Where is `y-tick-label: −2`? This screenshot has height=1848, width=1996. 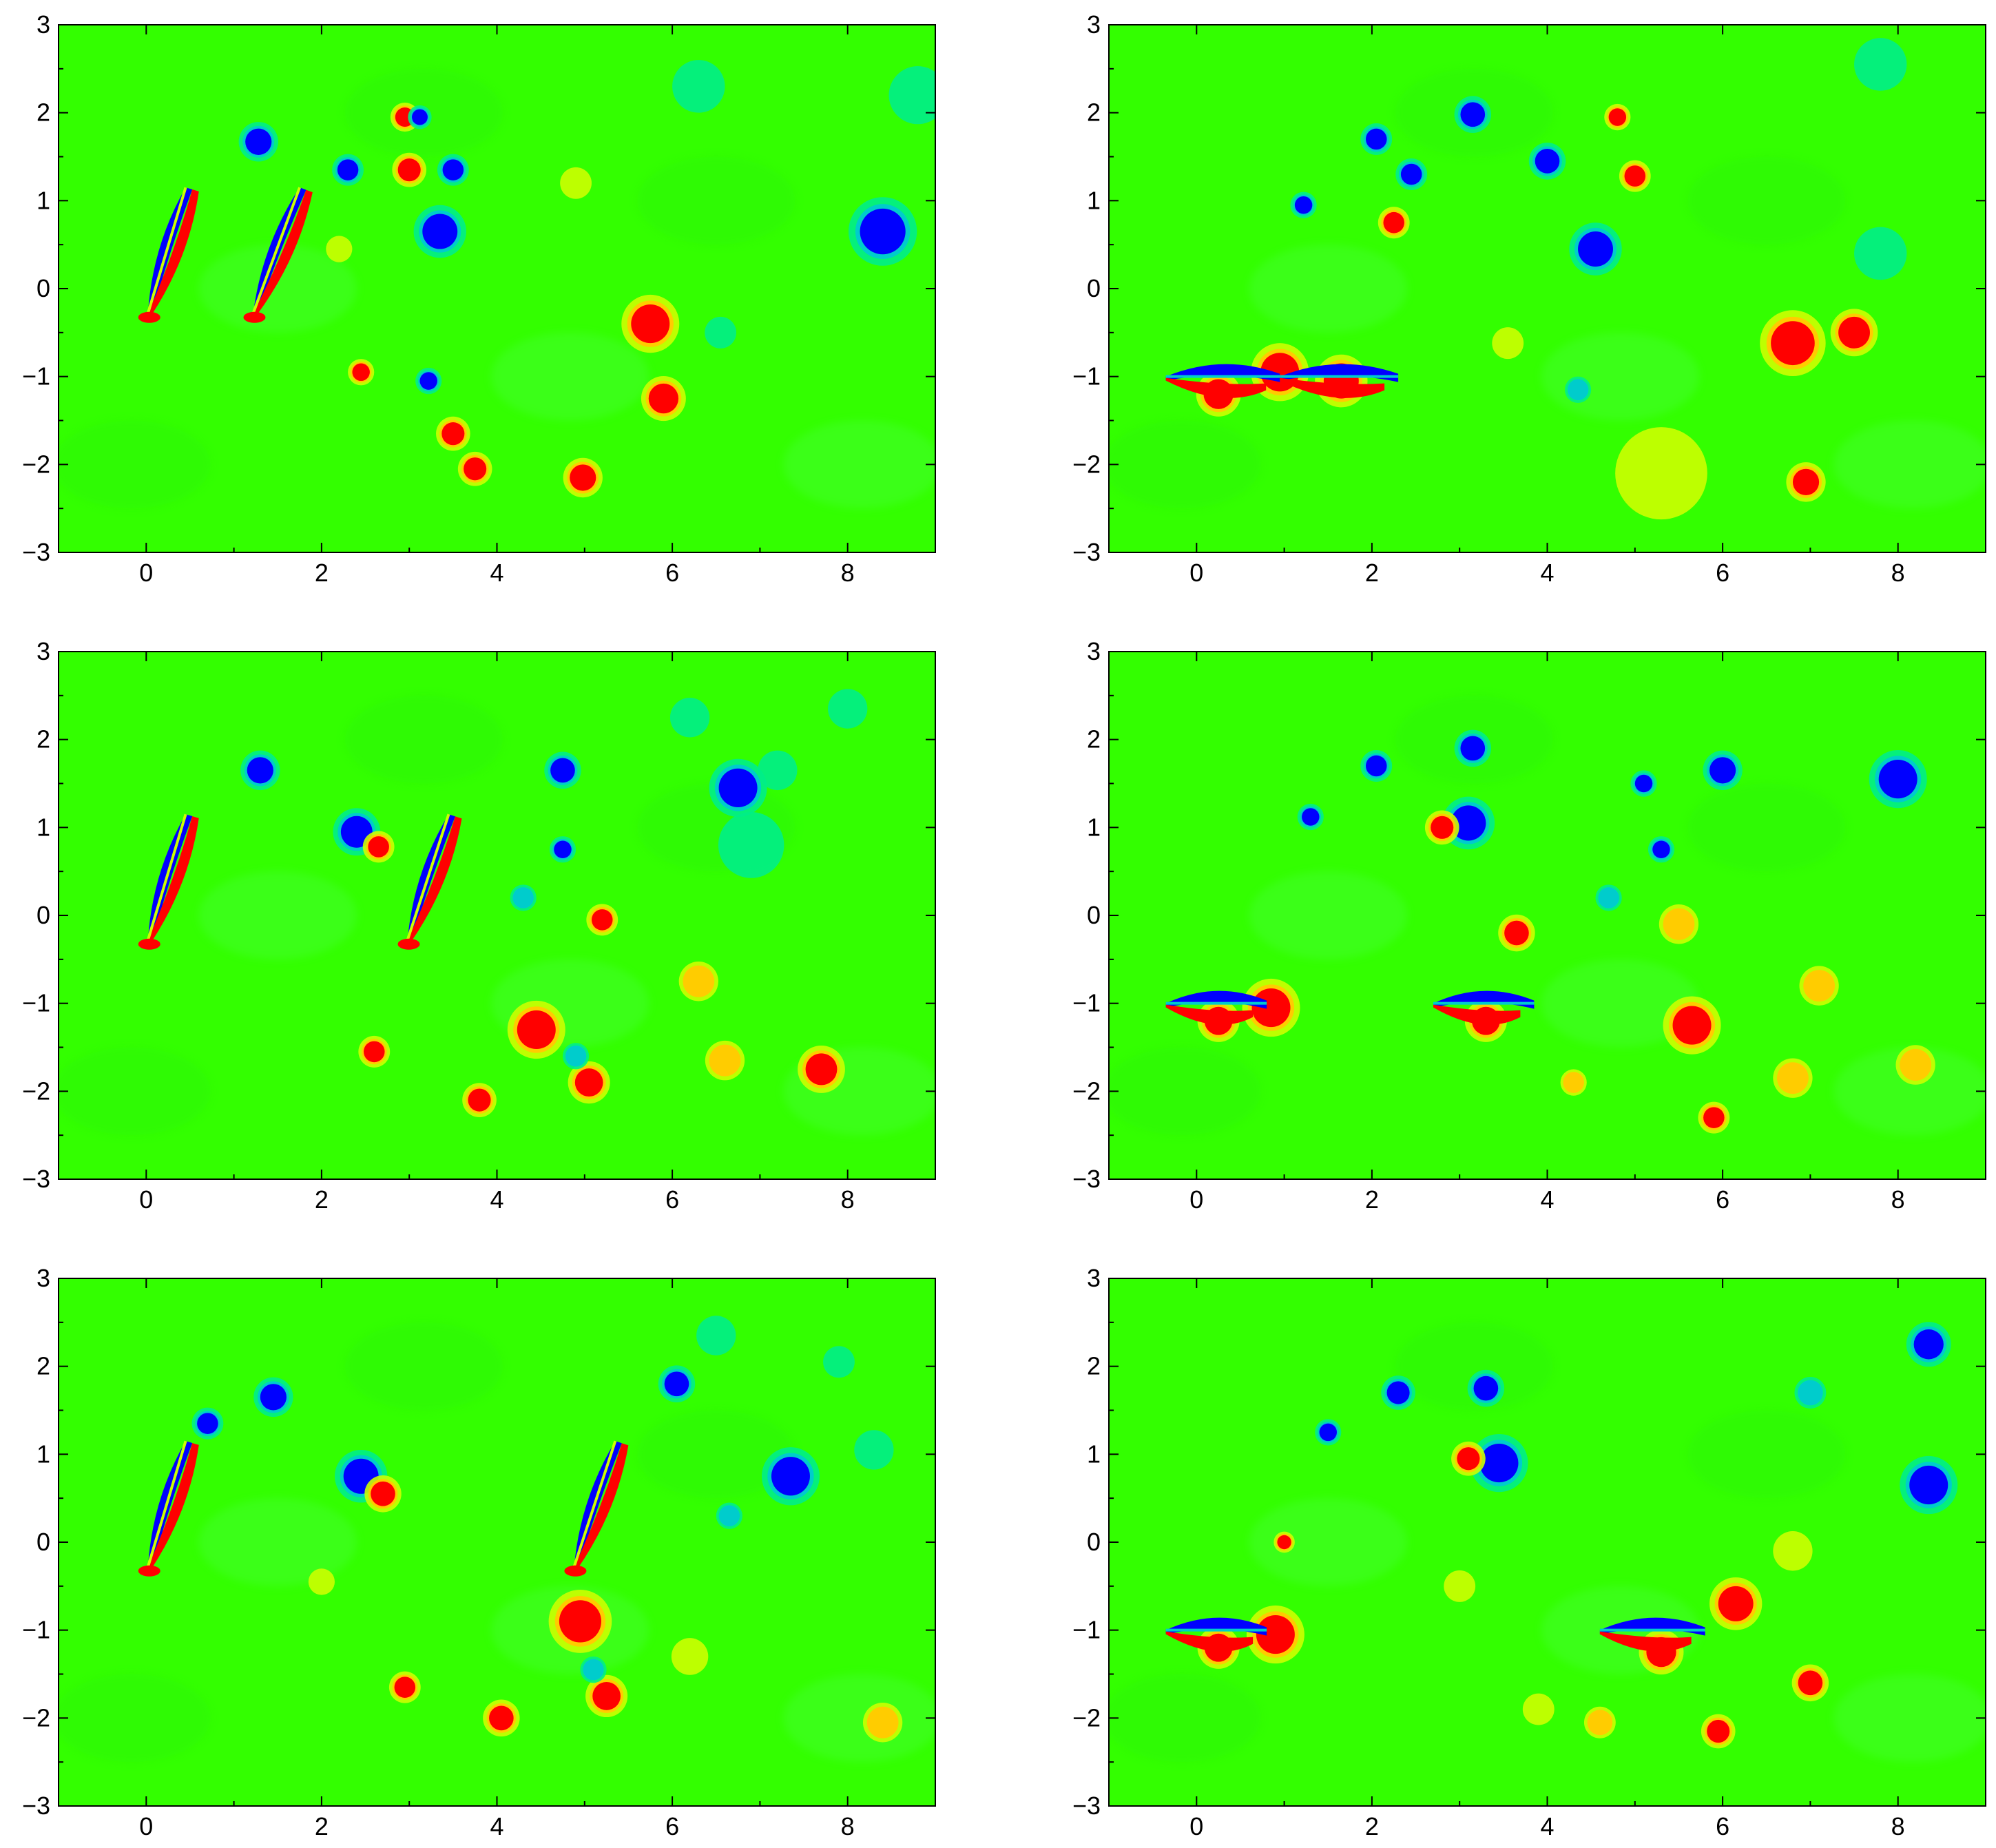
y-tick-label: −2 is located at coordinates (36, 1717).